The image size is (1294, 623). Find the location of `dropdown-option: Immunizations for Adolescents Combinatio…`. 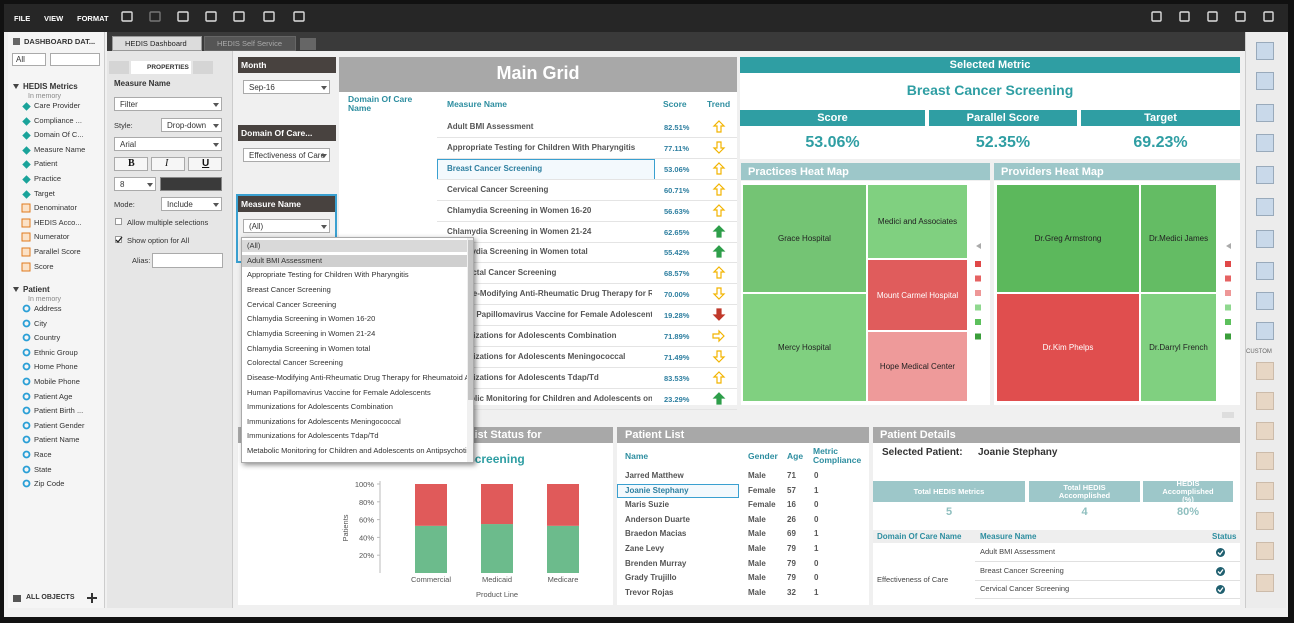

dropdown-option: Immunizations for Adolescents Combinatio… is located at coordinates (320, 407).